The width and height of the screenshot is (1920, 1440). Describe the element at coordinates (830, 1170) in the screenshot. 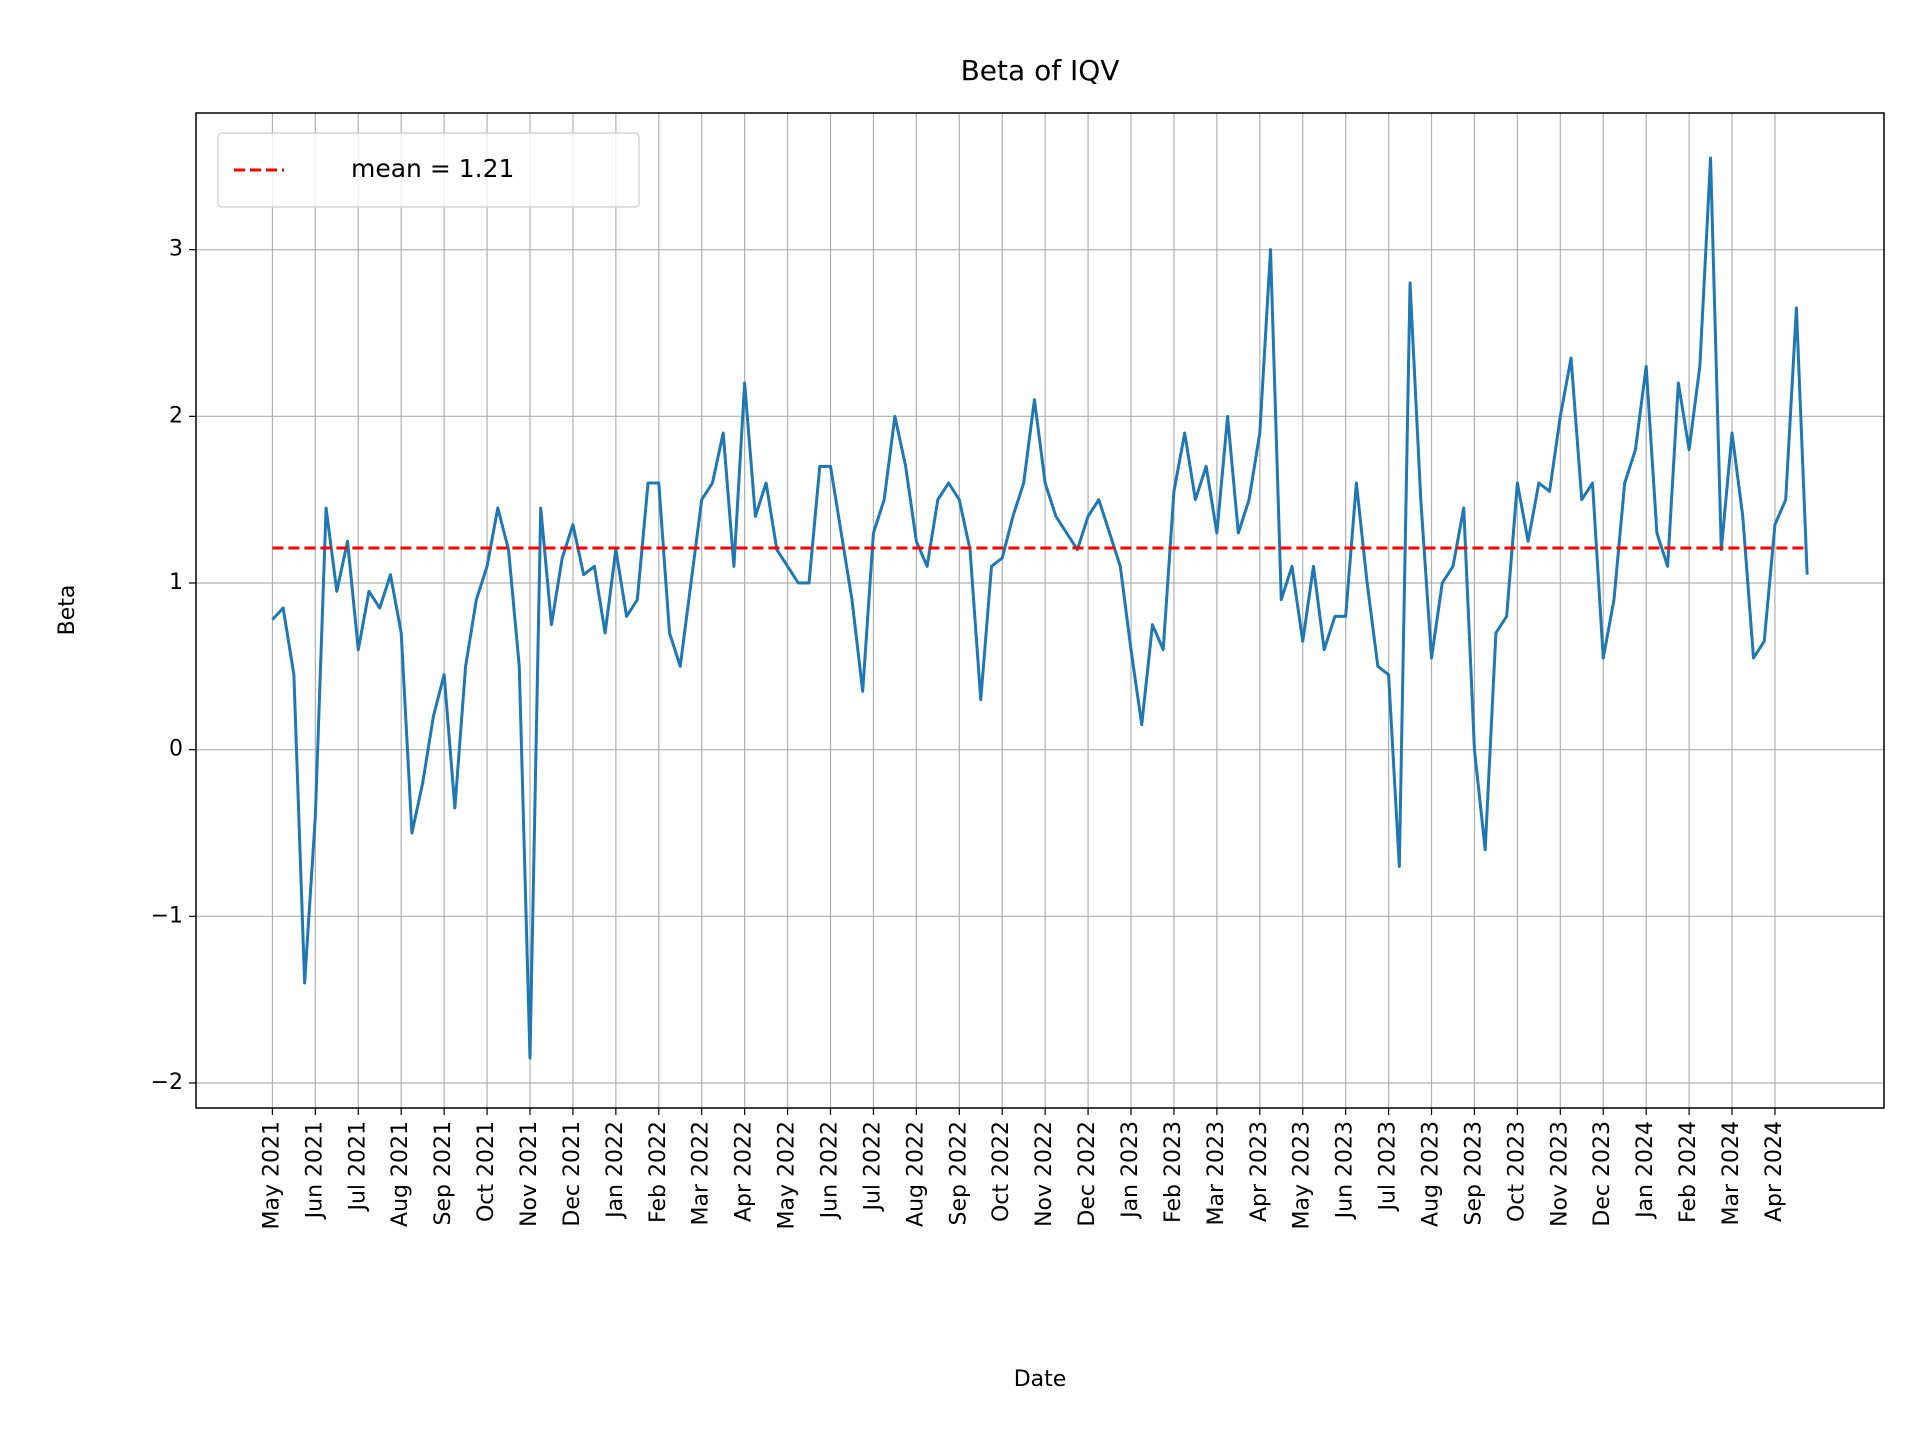

I see `x-tick-label: Jun 2022` at that location.